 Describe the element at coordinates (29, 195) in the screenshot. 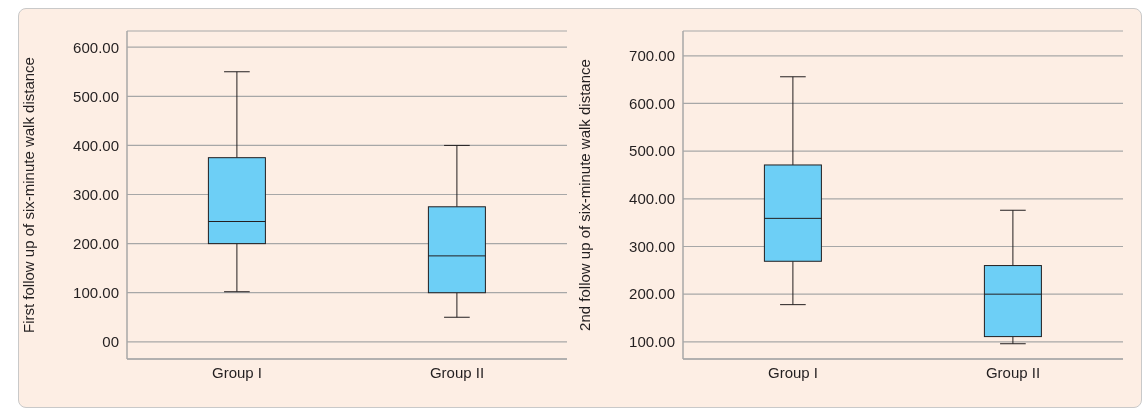

I see `y-axis-title: First follow up of six-minute walk distance` at that location.